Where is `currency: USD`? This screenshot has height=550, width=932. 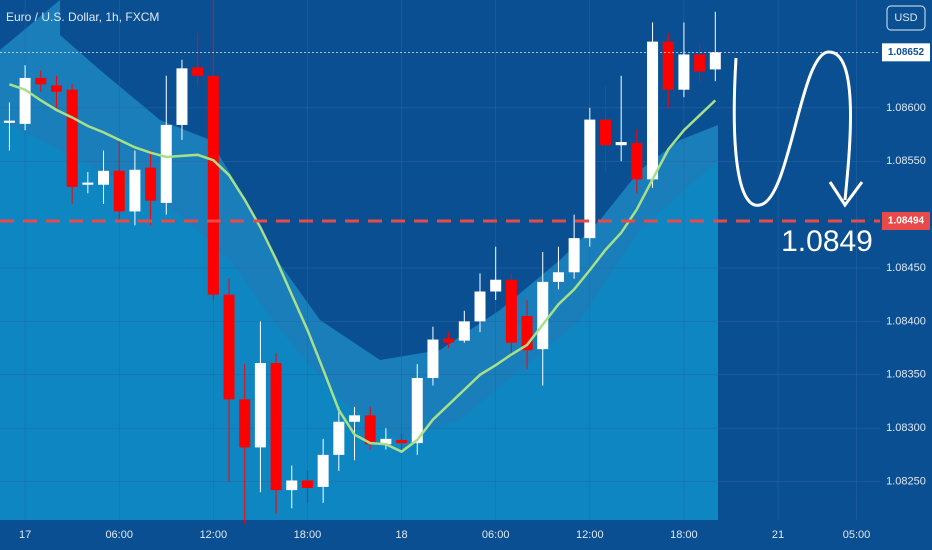
currency: USD is located at coordinates (905, 18).